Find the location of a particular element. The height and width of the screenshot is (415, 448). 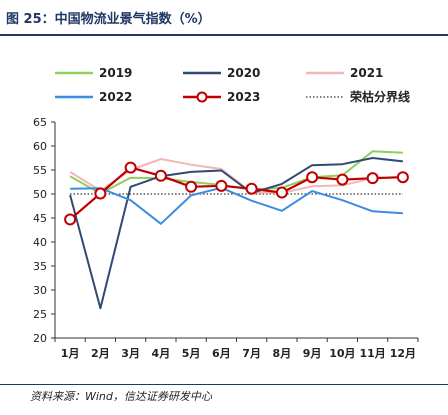

source-divider is located at coordinates (224, 384).